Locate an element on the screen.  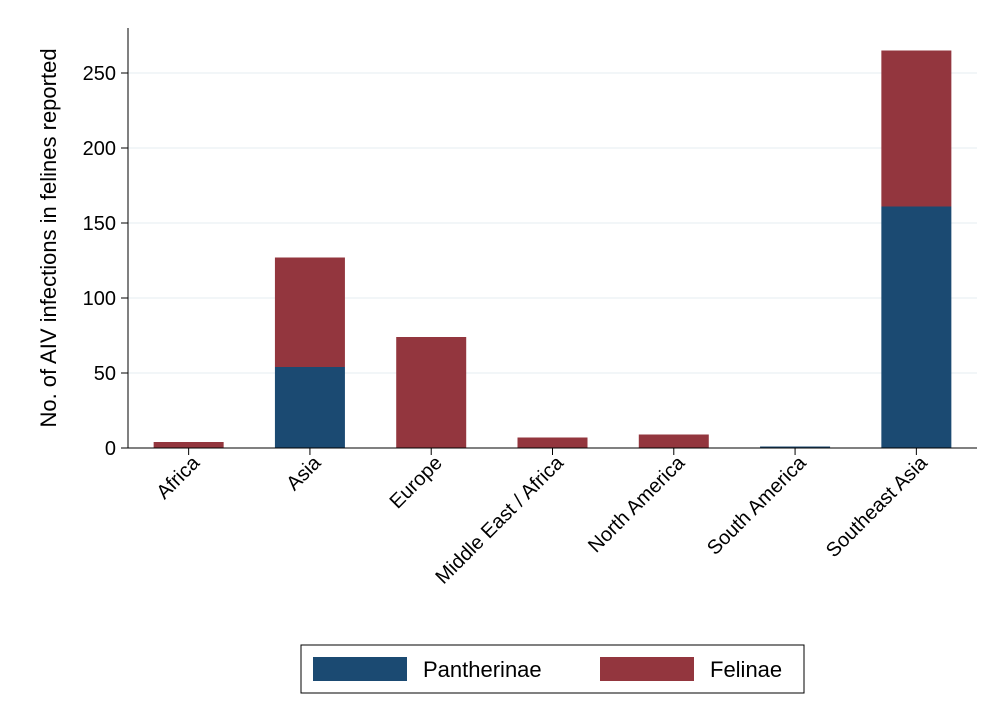
legend: Pantherinae Felinae is located at coordinates (552, 669).